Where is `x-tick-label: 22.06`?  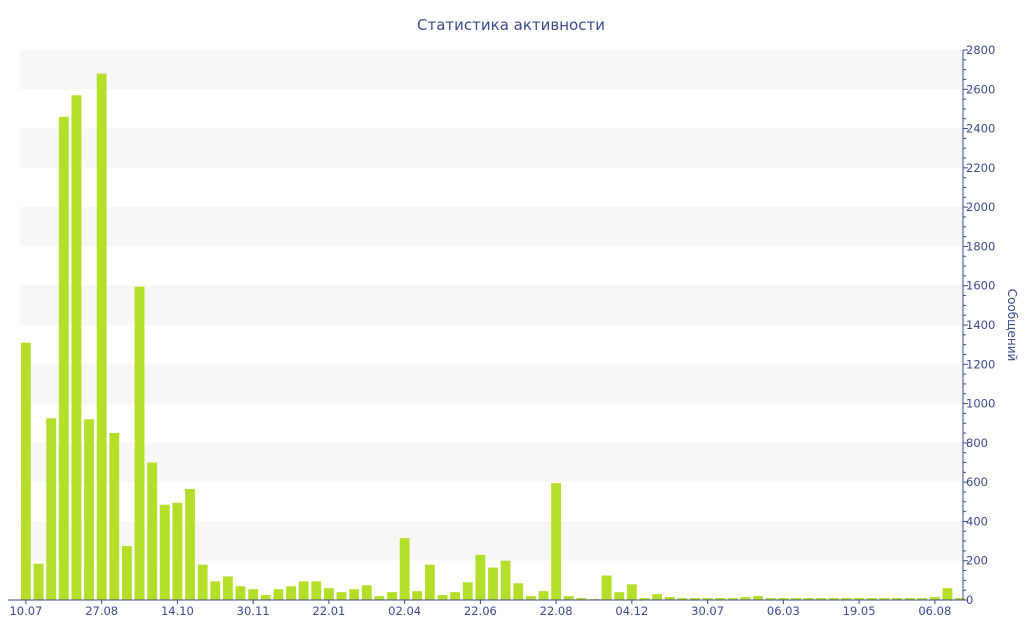 x-tick-label: 22.06 is located at coordinates (480, 611).